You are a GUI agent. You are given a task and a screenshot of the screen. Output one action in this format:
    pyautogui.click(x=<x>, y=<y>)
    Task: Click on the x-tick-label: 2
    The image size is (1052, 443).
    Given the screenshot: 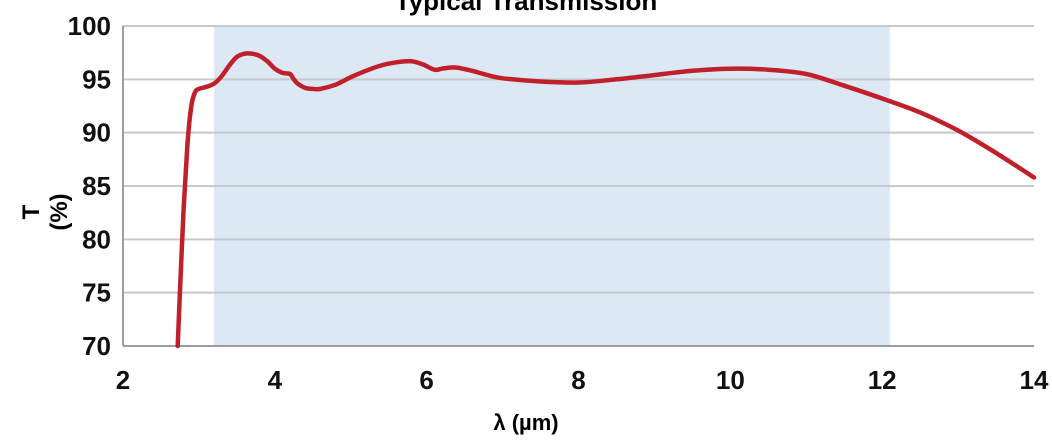 What is the action you would take?
    pyautogui.click(x=123, y=380)
    